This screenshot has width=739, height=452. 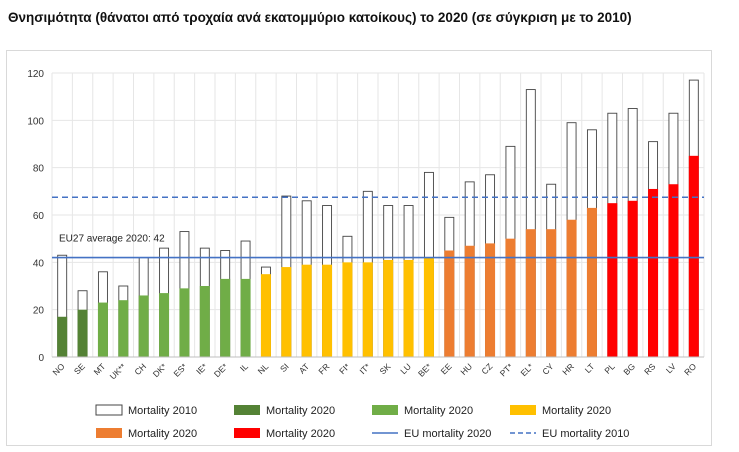 I want to click on y-tick-label: 100, so click(x=35, y=121).